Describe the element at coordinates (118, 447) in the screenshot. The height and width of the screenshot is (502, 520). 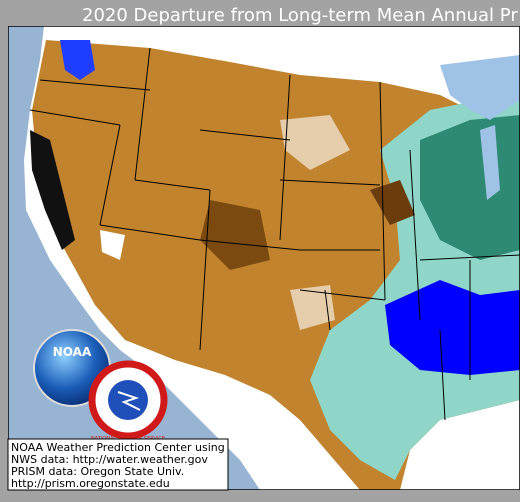
I see `credit-line: NOAA Weather Prediction Center using` at that location.